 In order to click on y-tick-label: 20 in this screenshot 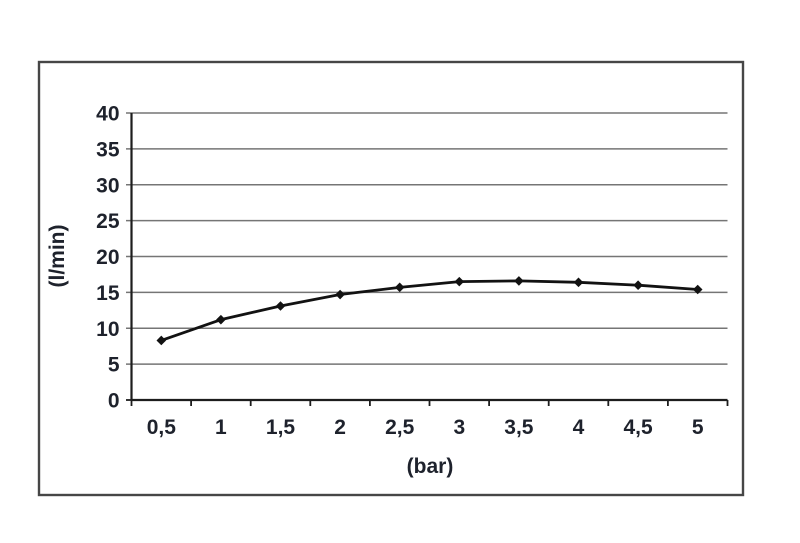, I will do `click(107, 257)`.